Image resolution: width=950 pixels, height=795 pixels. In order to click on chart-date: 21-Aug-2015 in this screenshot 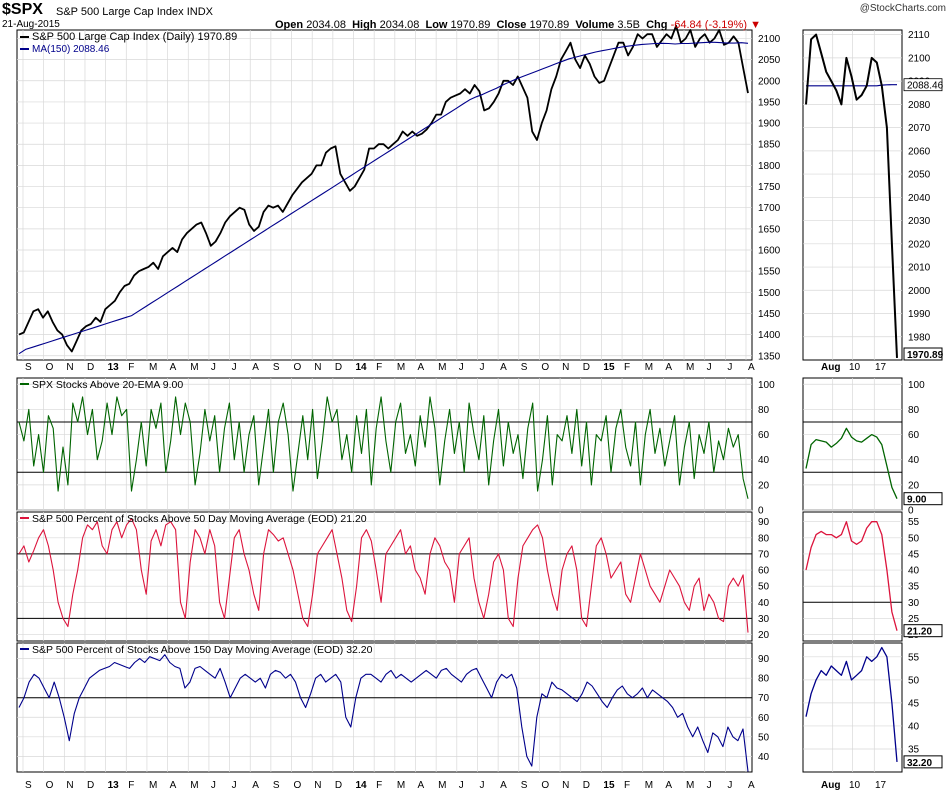, I will do `click(31, 24)`.